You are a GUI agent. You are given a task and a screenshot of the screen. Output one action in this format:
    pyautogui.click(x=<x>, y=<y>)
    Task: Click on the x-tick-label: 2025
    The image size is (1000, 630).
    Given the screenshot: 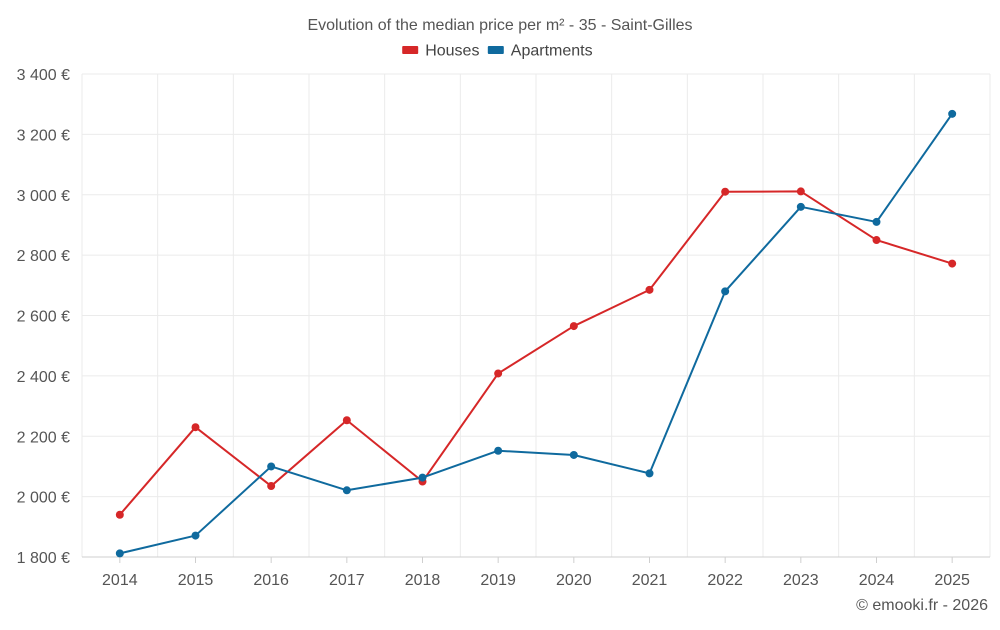 What is the action you would take?
    pyautogui.click(x=952, y=580)
    